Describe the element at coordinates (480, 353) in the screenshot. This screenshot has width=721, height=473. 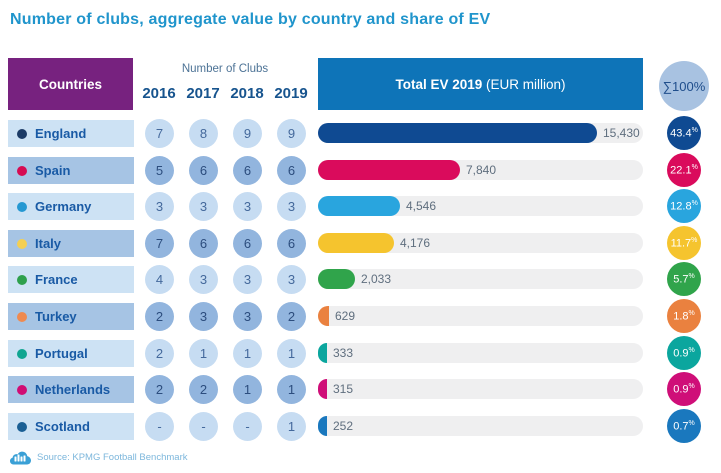
I see `ev-bar-track: 333` at that location.